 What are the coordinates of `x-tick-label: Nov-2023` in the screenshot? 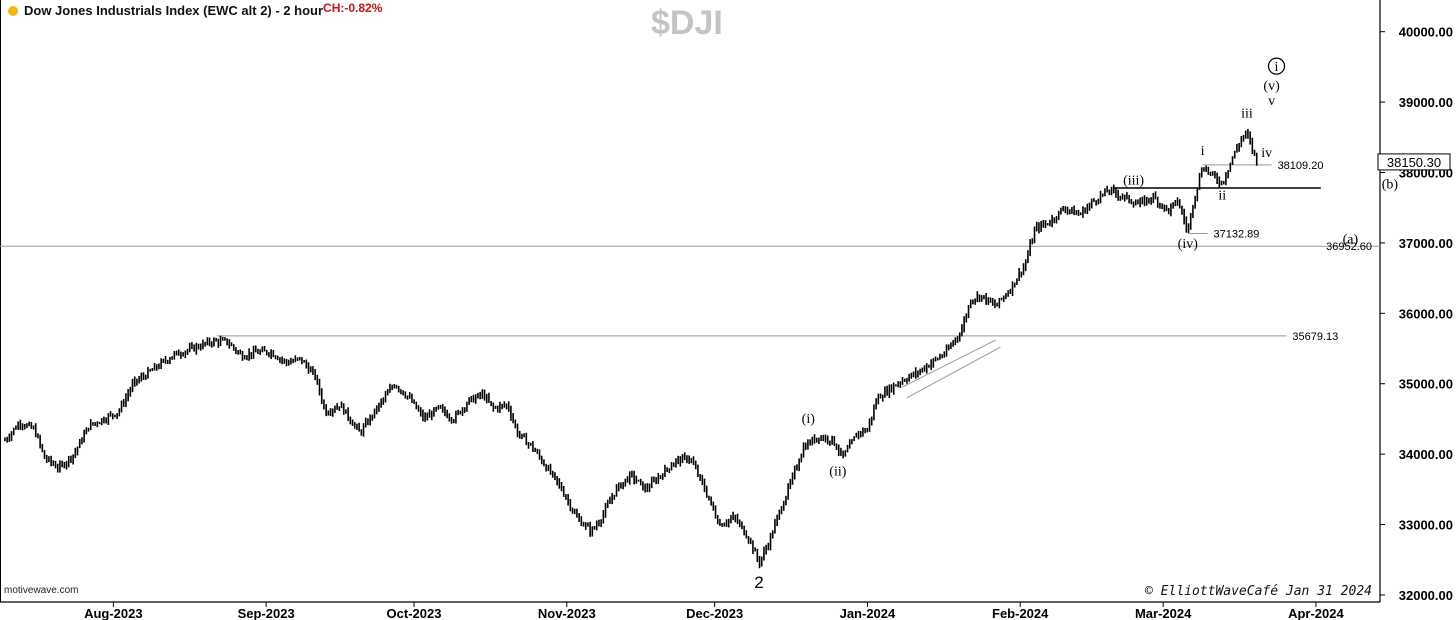 It's located at (567, 613).